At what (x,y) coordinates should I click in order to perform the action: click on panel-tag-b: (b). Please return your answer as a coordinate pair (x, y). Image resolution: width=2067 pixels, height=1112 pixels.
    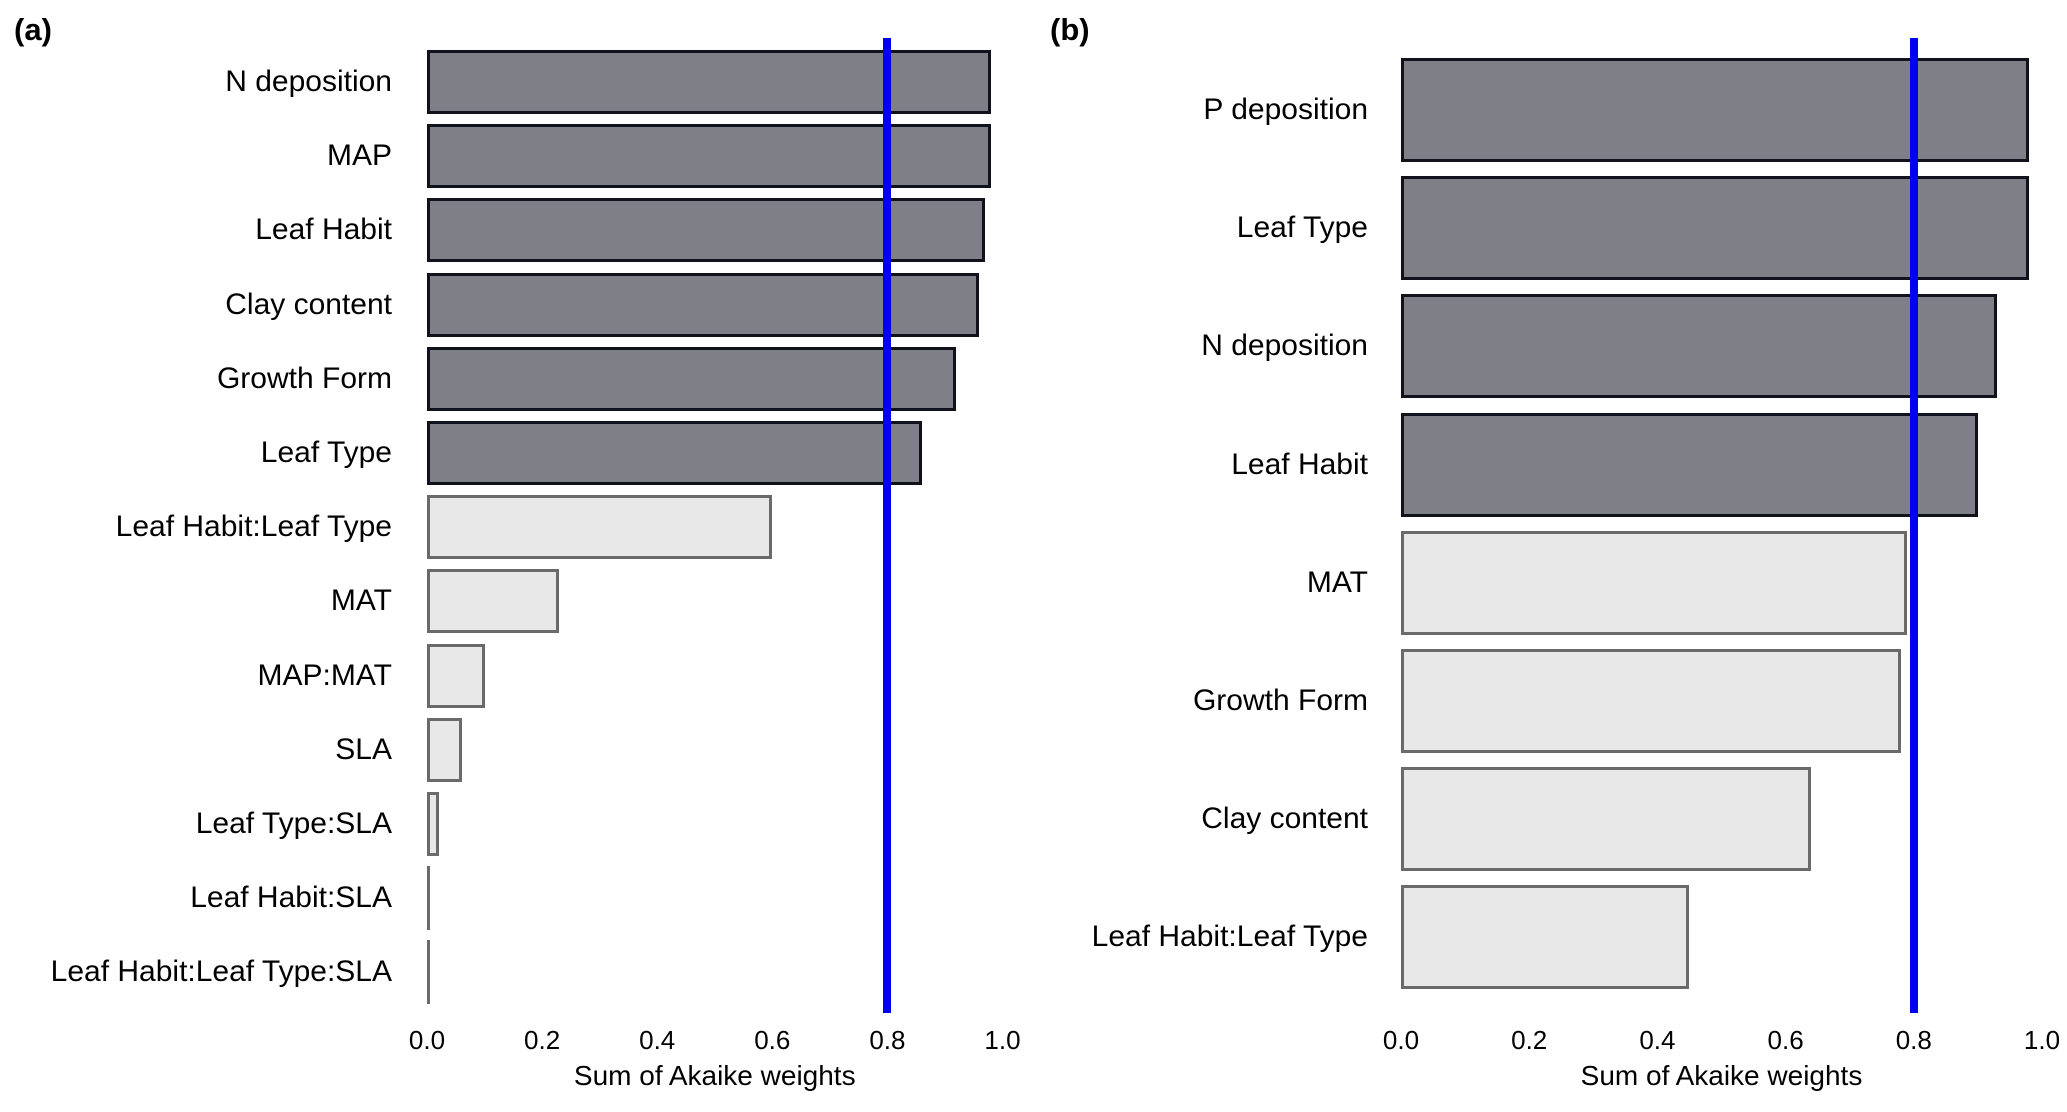
    Looking at the image, I should click on (1070, 29).